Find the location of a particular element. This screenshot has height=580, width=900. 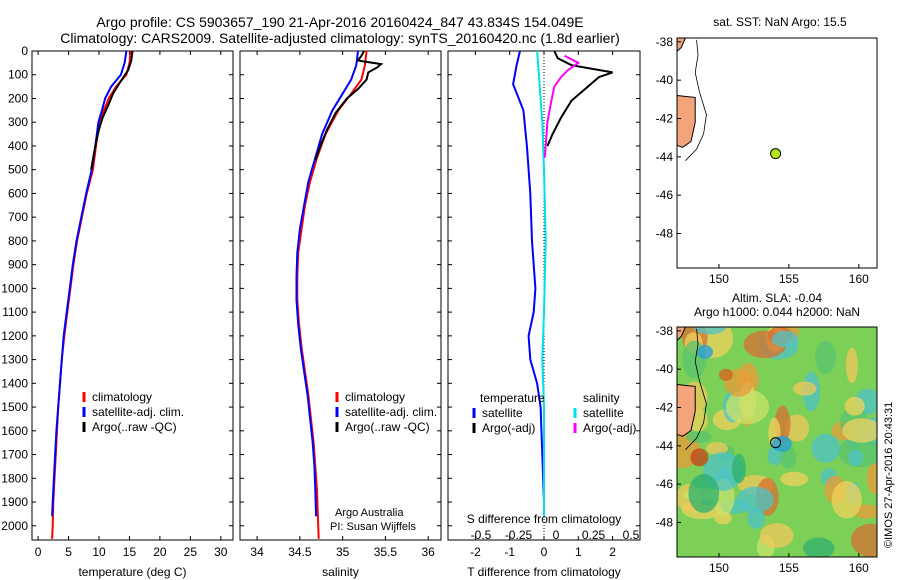

map-top-title: sat. SST: NaN Argo: 15.5 is located at coordinates (780, 22).